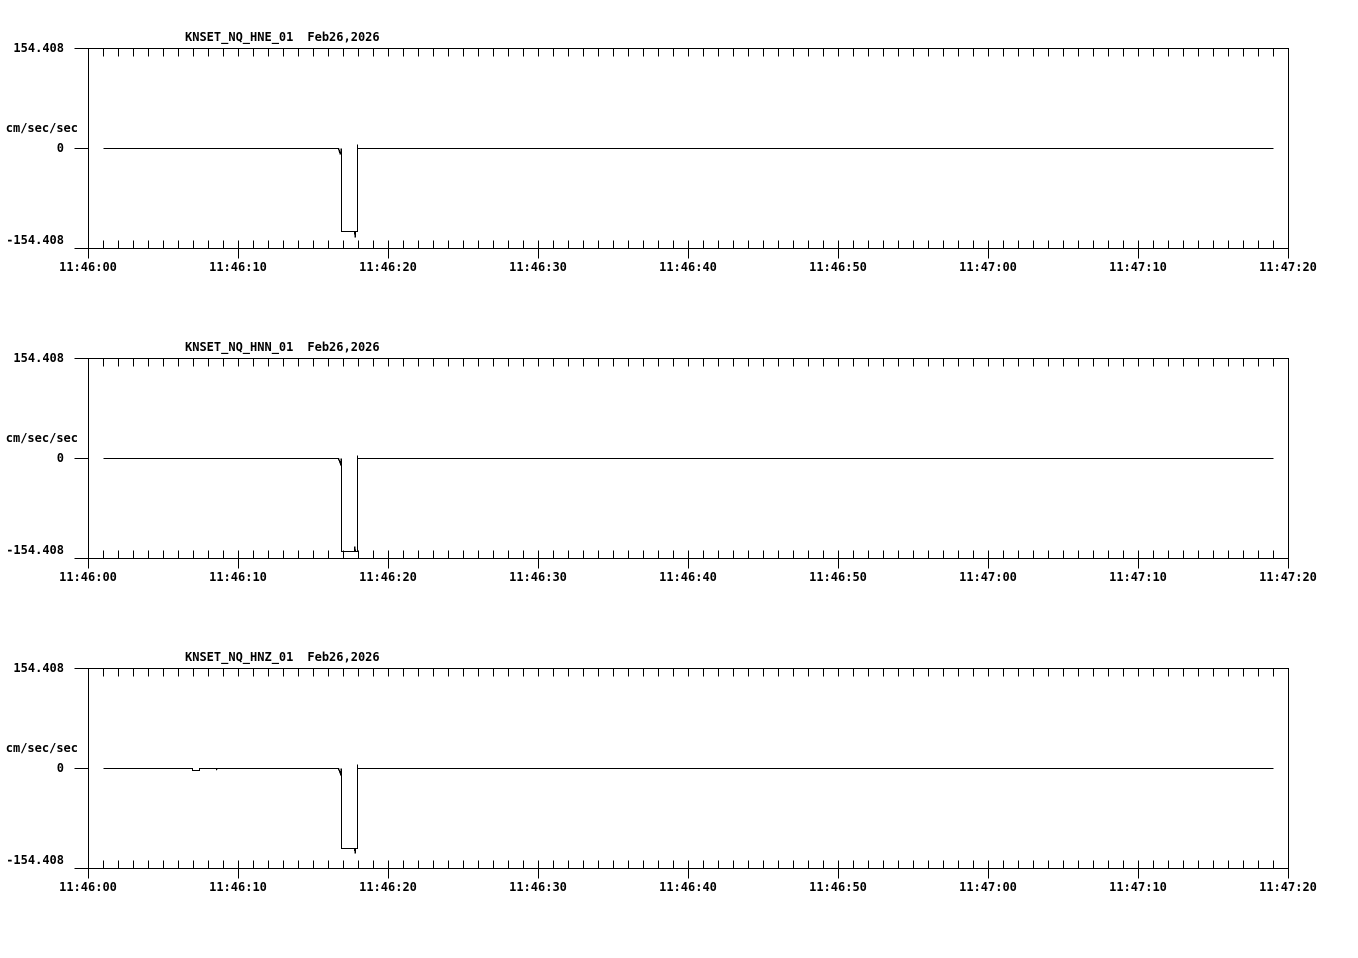  Describe the element at coordinates (239, 37) in the screenshot. I see `panel-title-channel: KNSET_NQ_HNE_01` at that location.